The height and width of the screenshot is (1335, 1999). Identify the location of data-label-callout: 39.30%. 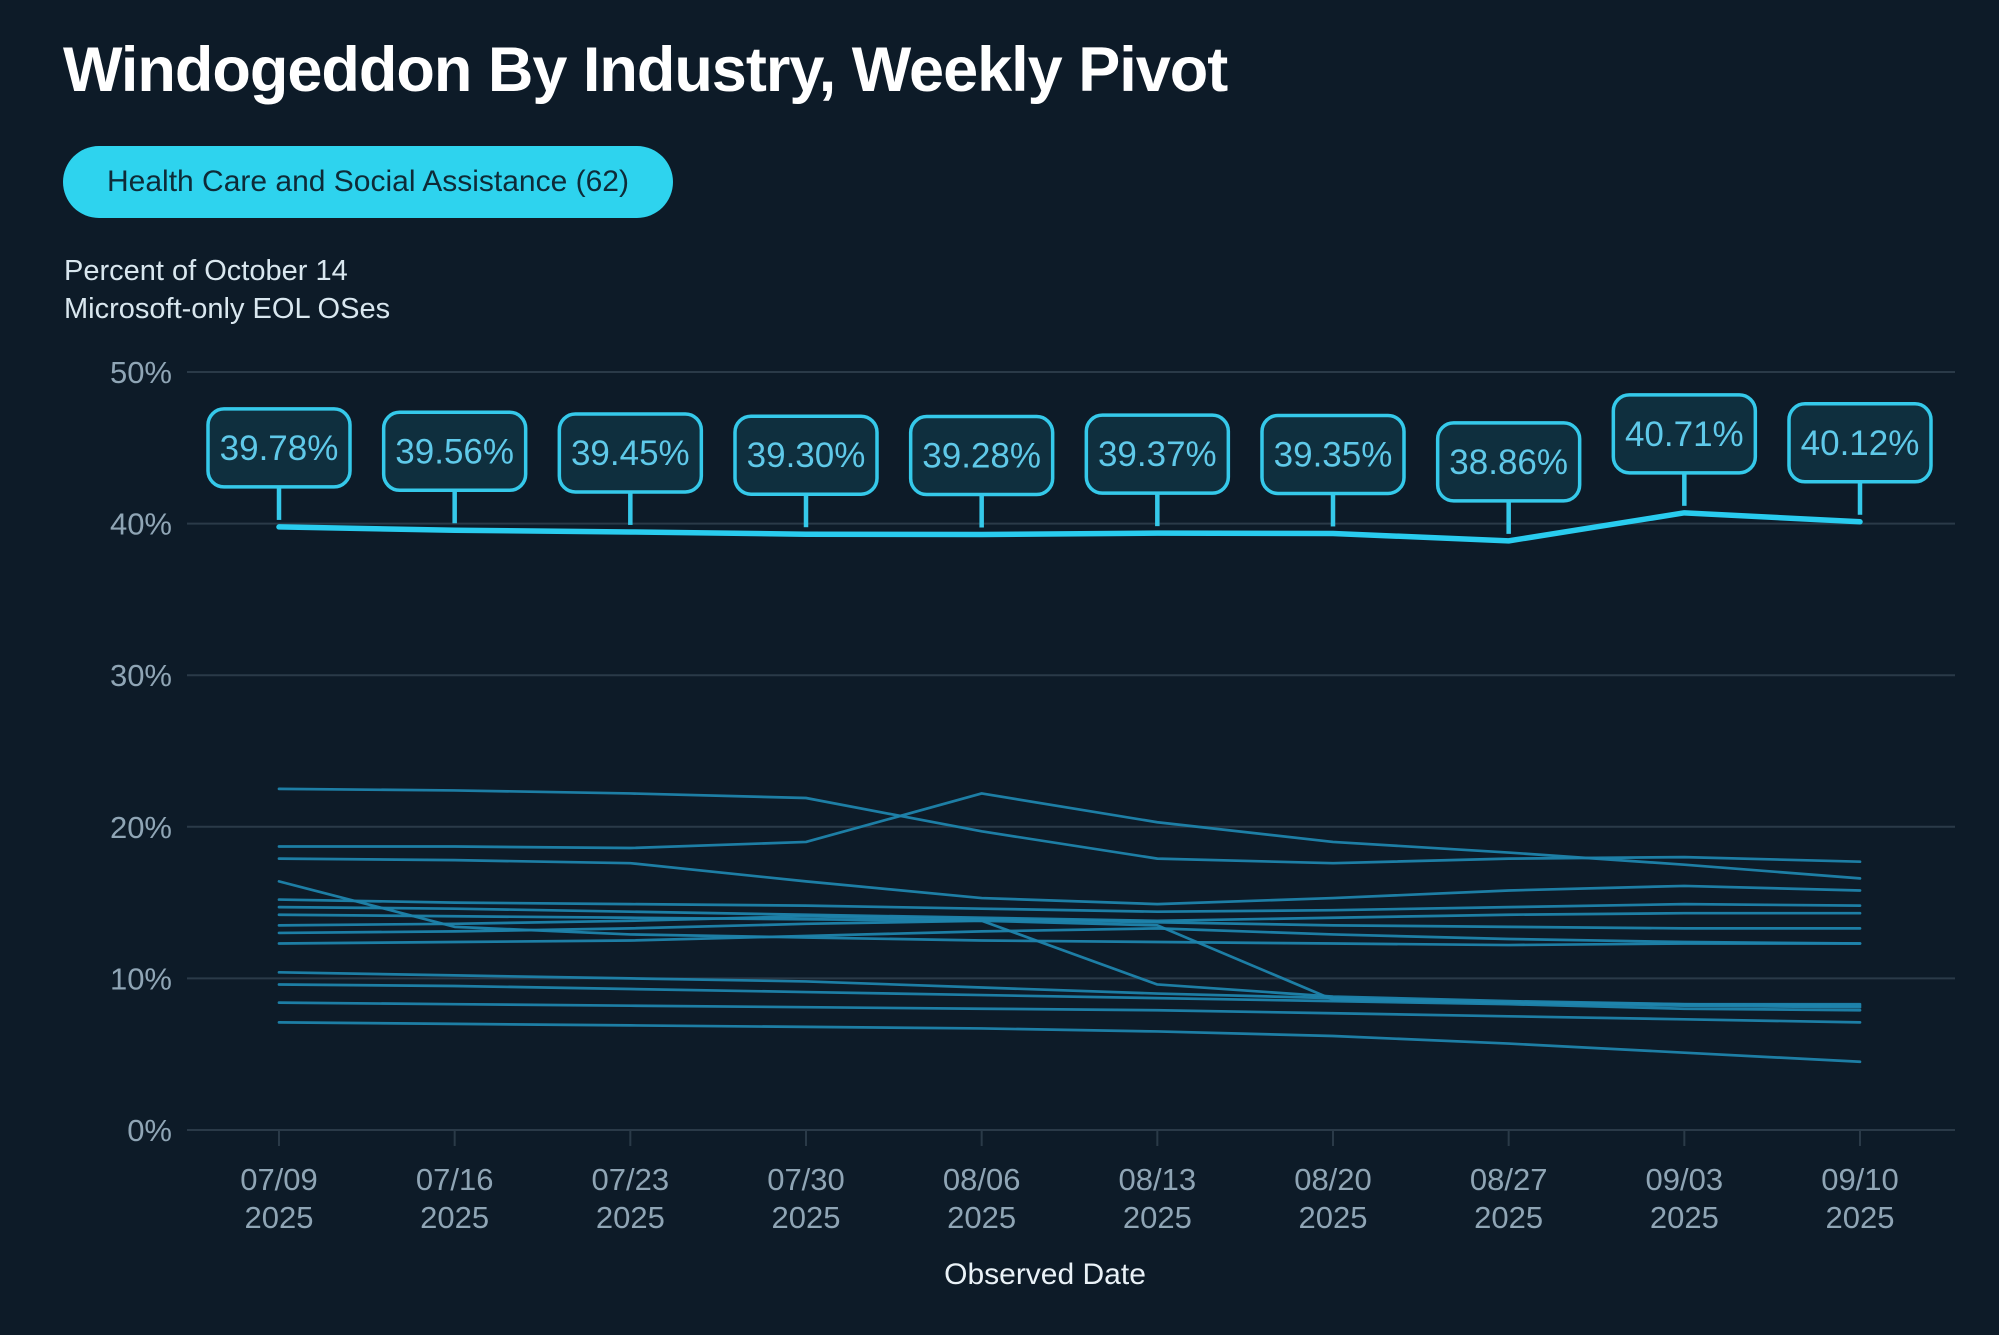
(806, 471).